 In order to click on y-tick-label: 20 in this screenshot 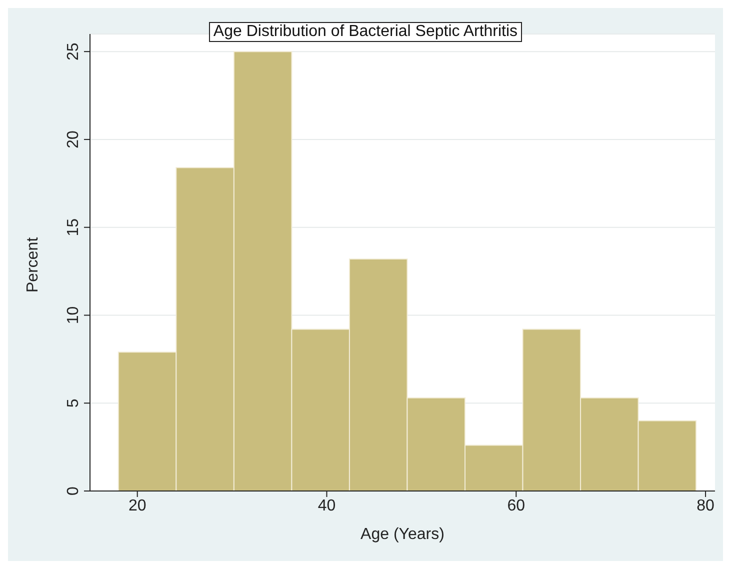, I will do `click(73, 139)`.